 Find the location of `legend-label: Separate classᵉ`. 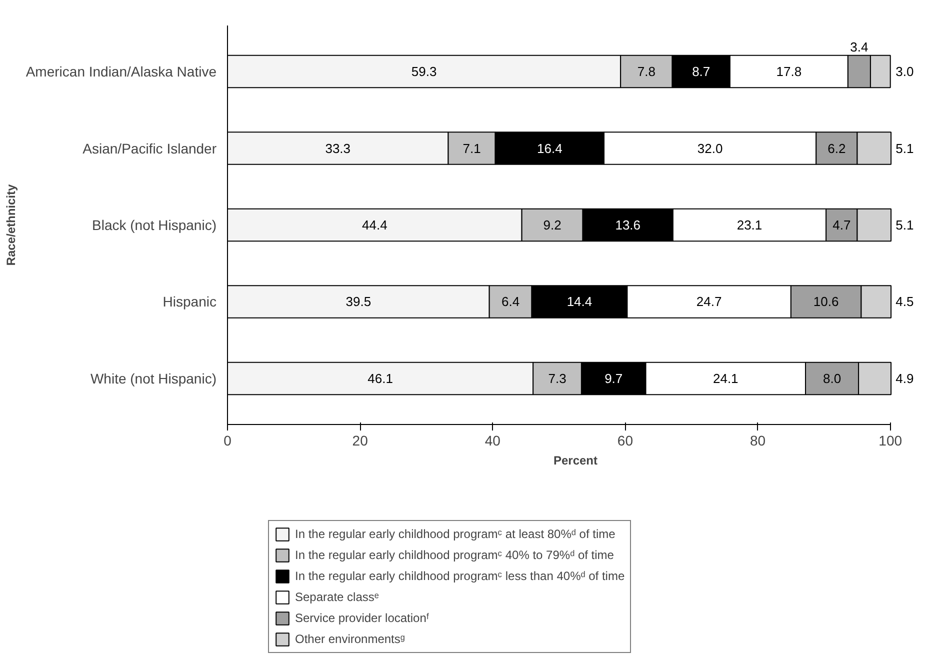

legend-label: Separate classᵉ is located at coordinates (337, 597).